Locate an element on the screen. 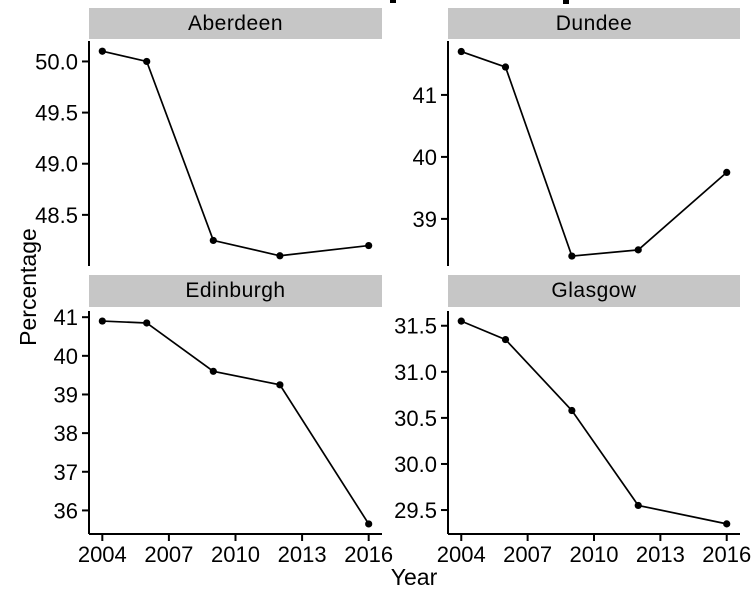 Image resolution: width=754 pixels, height=591 pixels. facet-strip-aberdeen: Aberdeen is located at coordinates (235, 23).